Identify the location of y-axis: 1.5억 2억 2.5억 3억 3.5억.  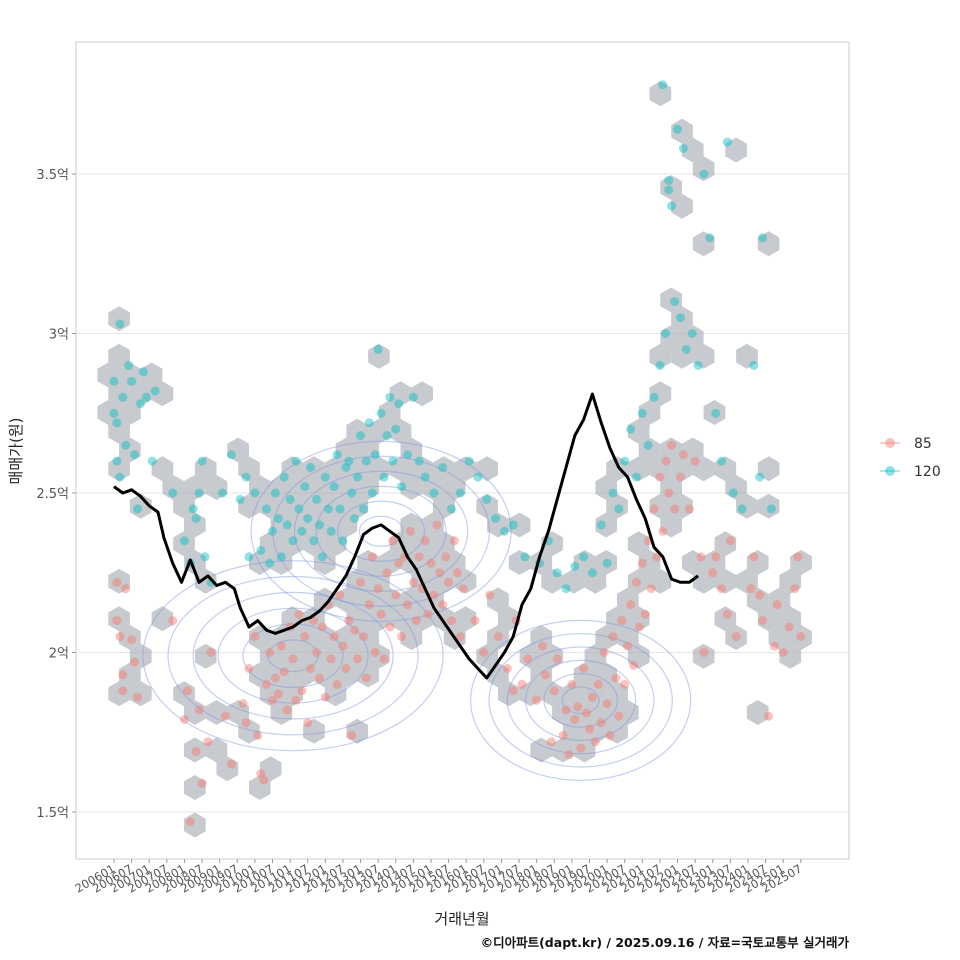
(56, 494).